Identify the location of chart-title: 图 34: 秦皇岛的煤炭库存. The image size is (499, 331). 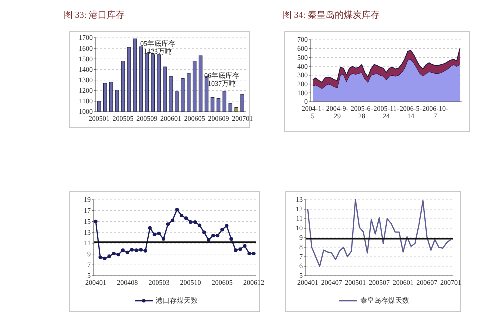
(331, 15).